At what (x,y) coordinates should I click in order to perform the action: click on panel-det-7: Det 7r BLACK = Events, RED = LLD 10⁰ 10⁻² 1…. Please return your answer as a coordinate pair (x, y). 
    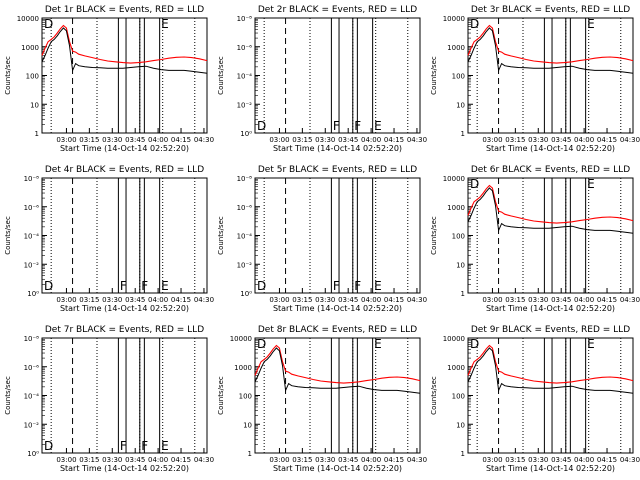
    Looking at the image, I should click on (109, 399).